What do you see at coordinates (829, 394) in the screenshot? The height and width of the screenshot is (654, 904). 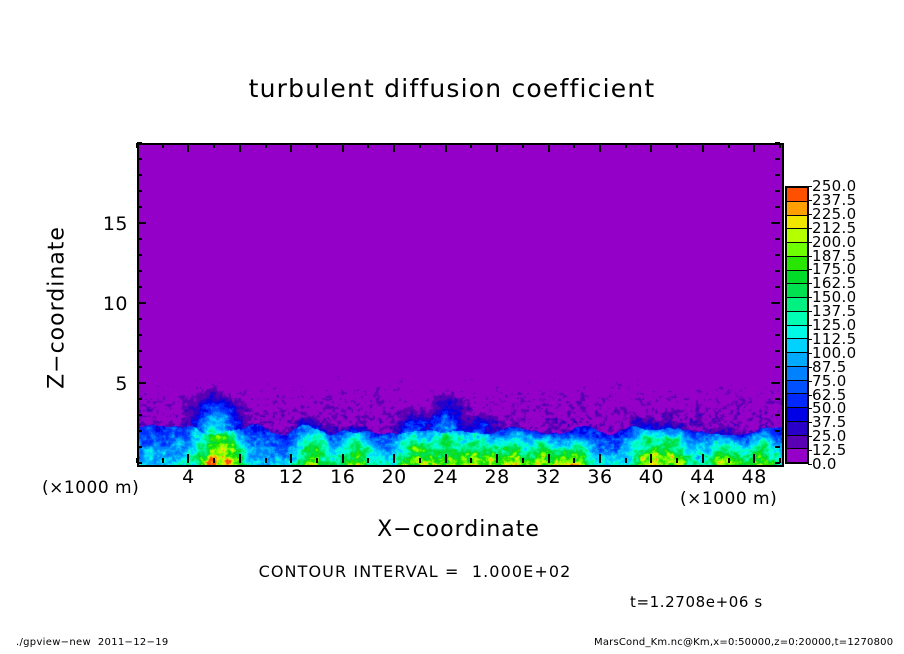 I see `colorbar-tick-label: 62.5` at bounding box center [829, 394].